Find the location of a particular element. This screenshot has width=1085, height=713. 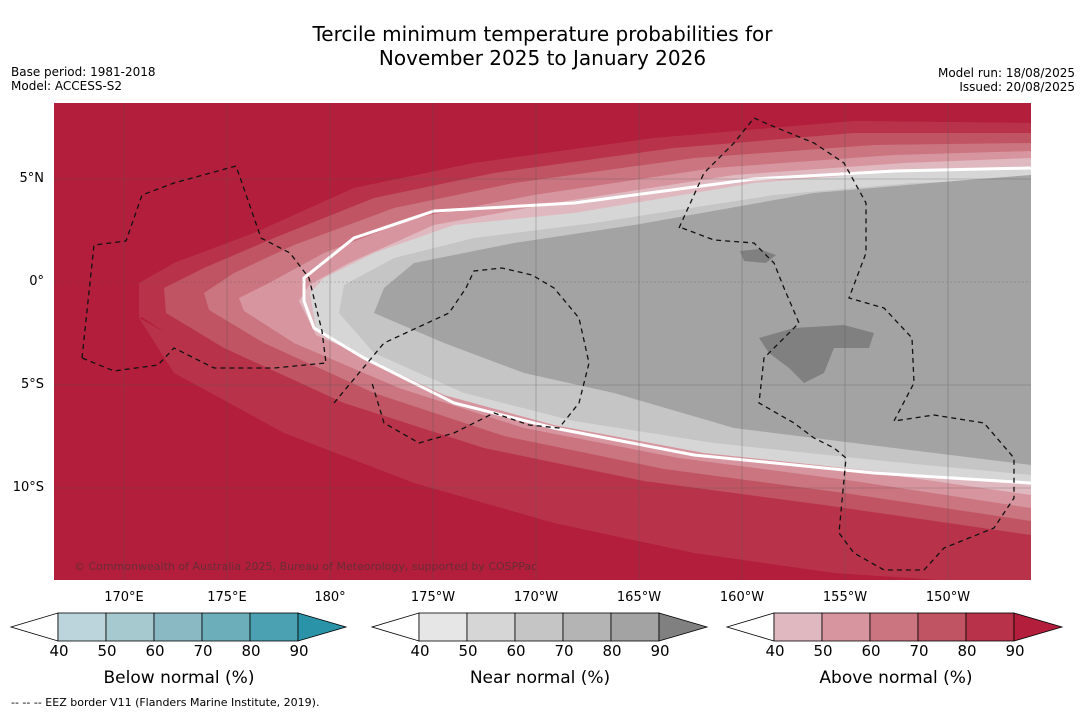

tick-below-90: 90 is located at coordinates (299, 651).